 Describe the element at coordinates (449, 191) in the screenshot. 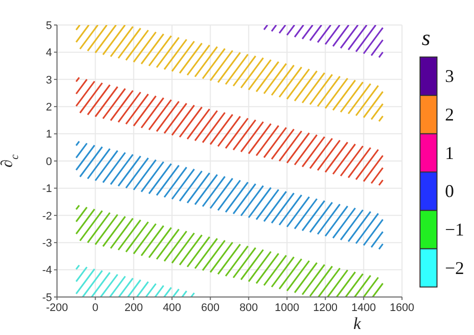

I see `color-bar-label: 0` at that location.